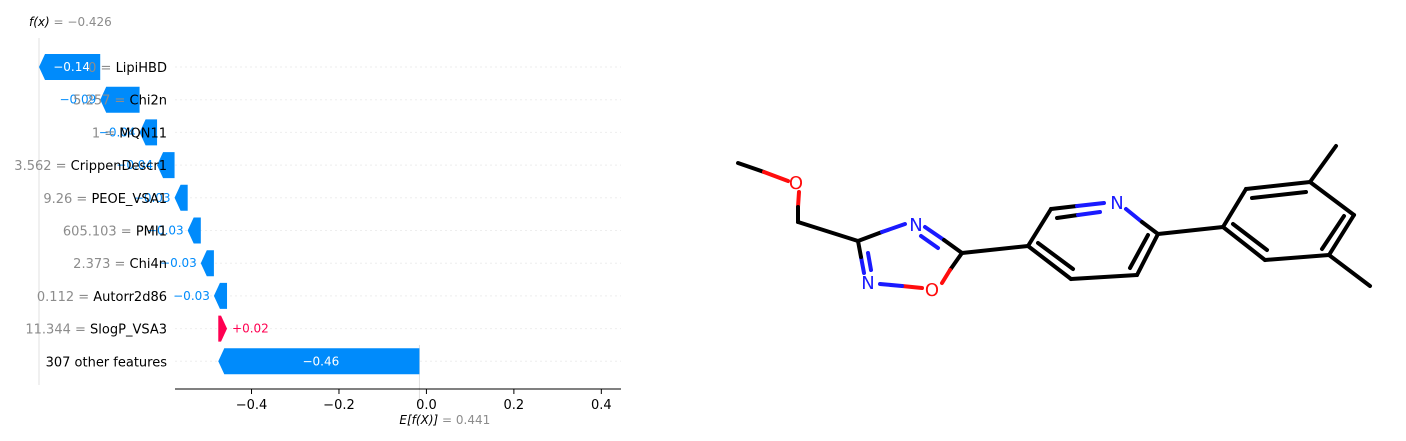 This screenshot has height=441, width=1406. What do you see at coordinates (464, 420) in the screenshot?
I see `ex-value: = 0.441` at bounding box center [464, 420].